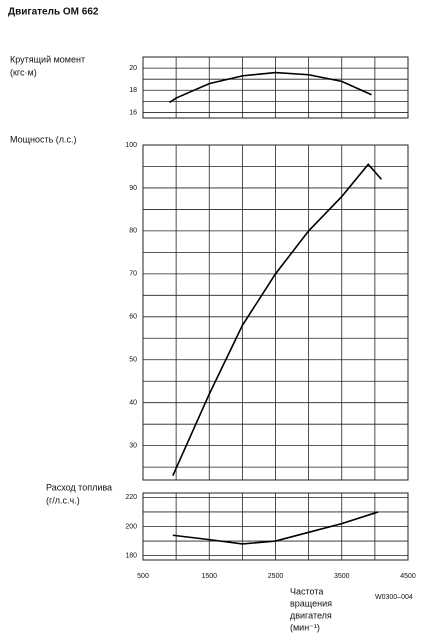 The image size is (431, 640). I want to click on y-tick-label: 100, so click(131, 145).